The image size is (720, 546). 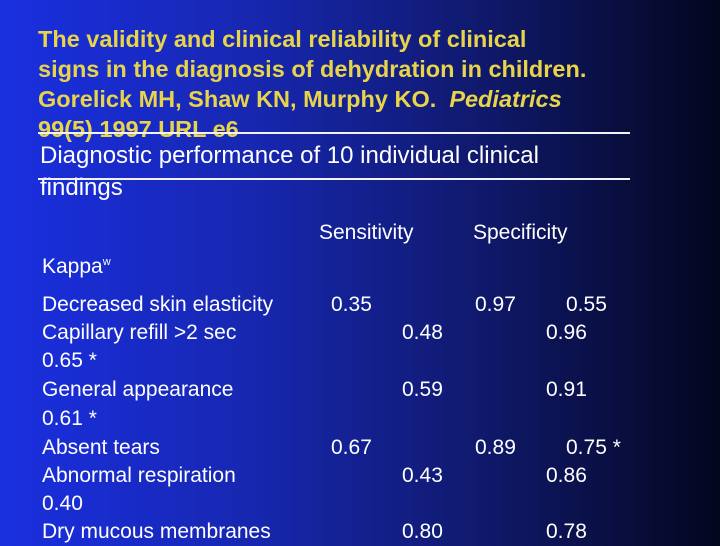 What do you see at coordinates (334, 179) in the screenshot?
I see `divider-bottom` at bounding box center [334, 179].